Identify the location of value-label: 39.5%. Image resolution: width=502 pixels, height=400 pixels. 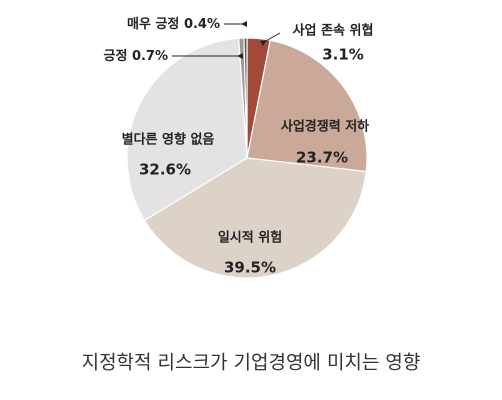
(250, 268).